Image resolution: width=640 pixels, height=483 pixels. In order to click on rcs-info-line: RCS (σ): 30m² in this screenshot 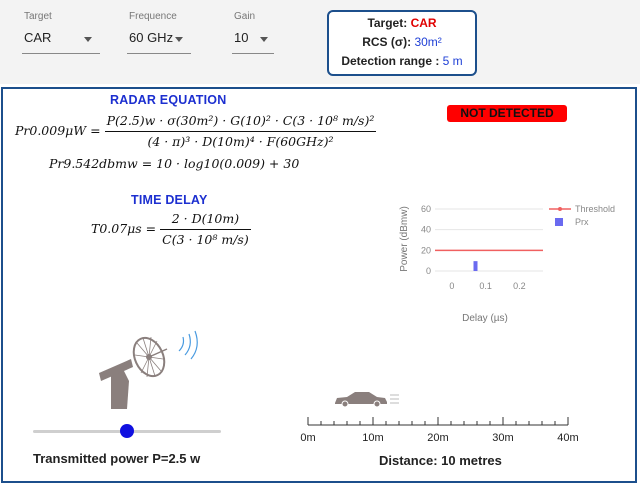, I will do `click(402, 42)`.